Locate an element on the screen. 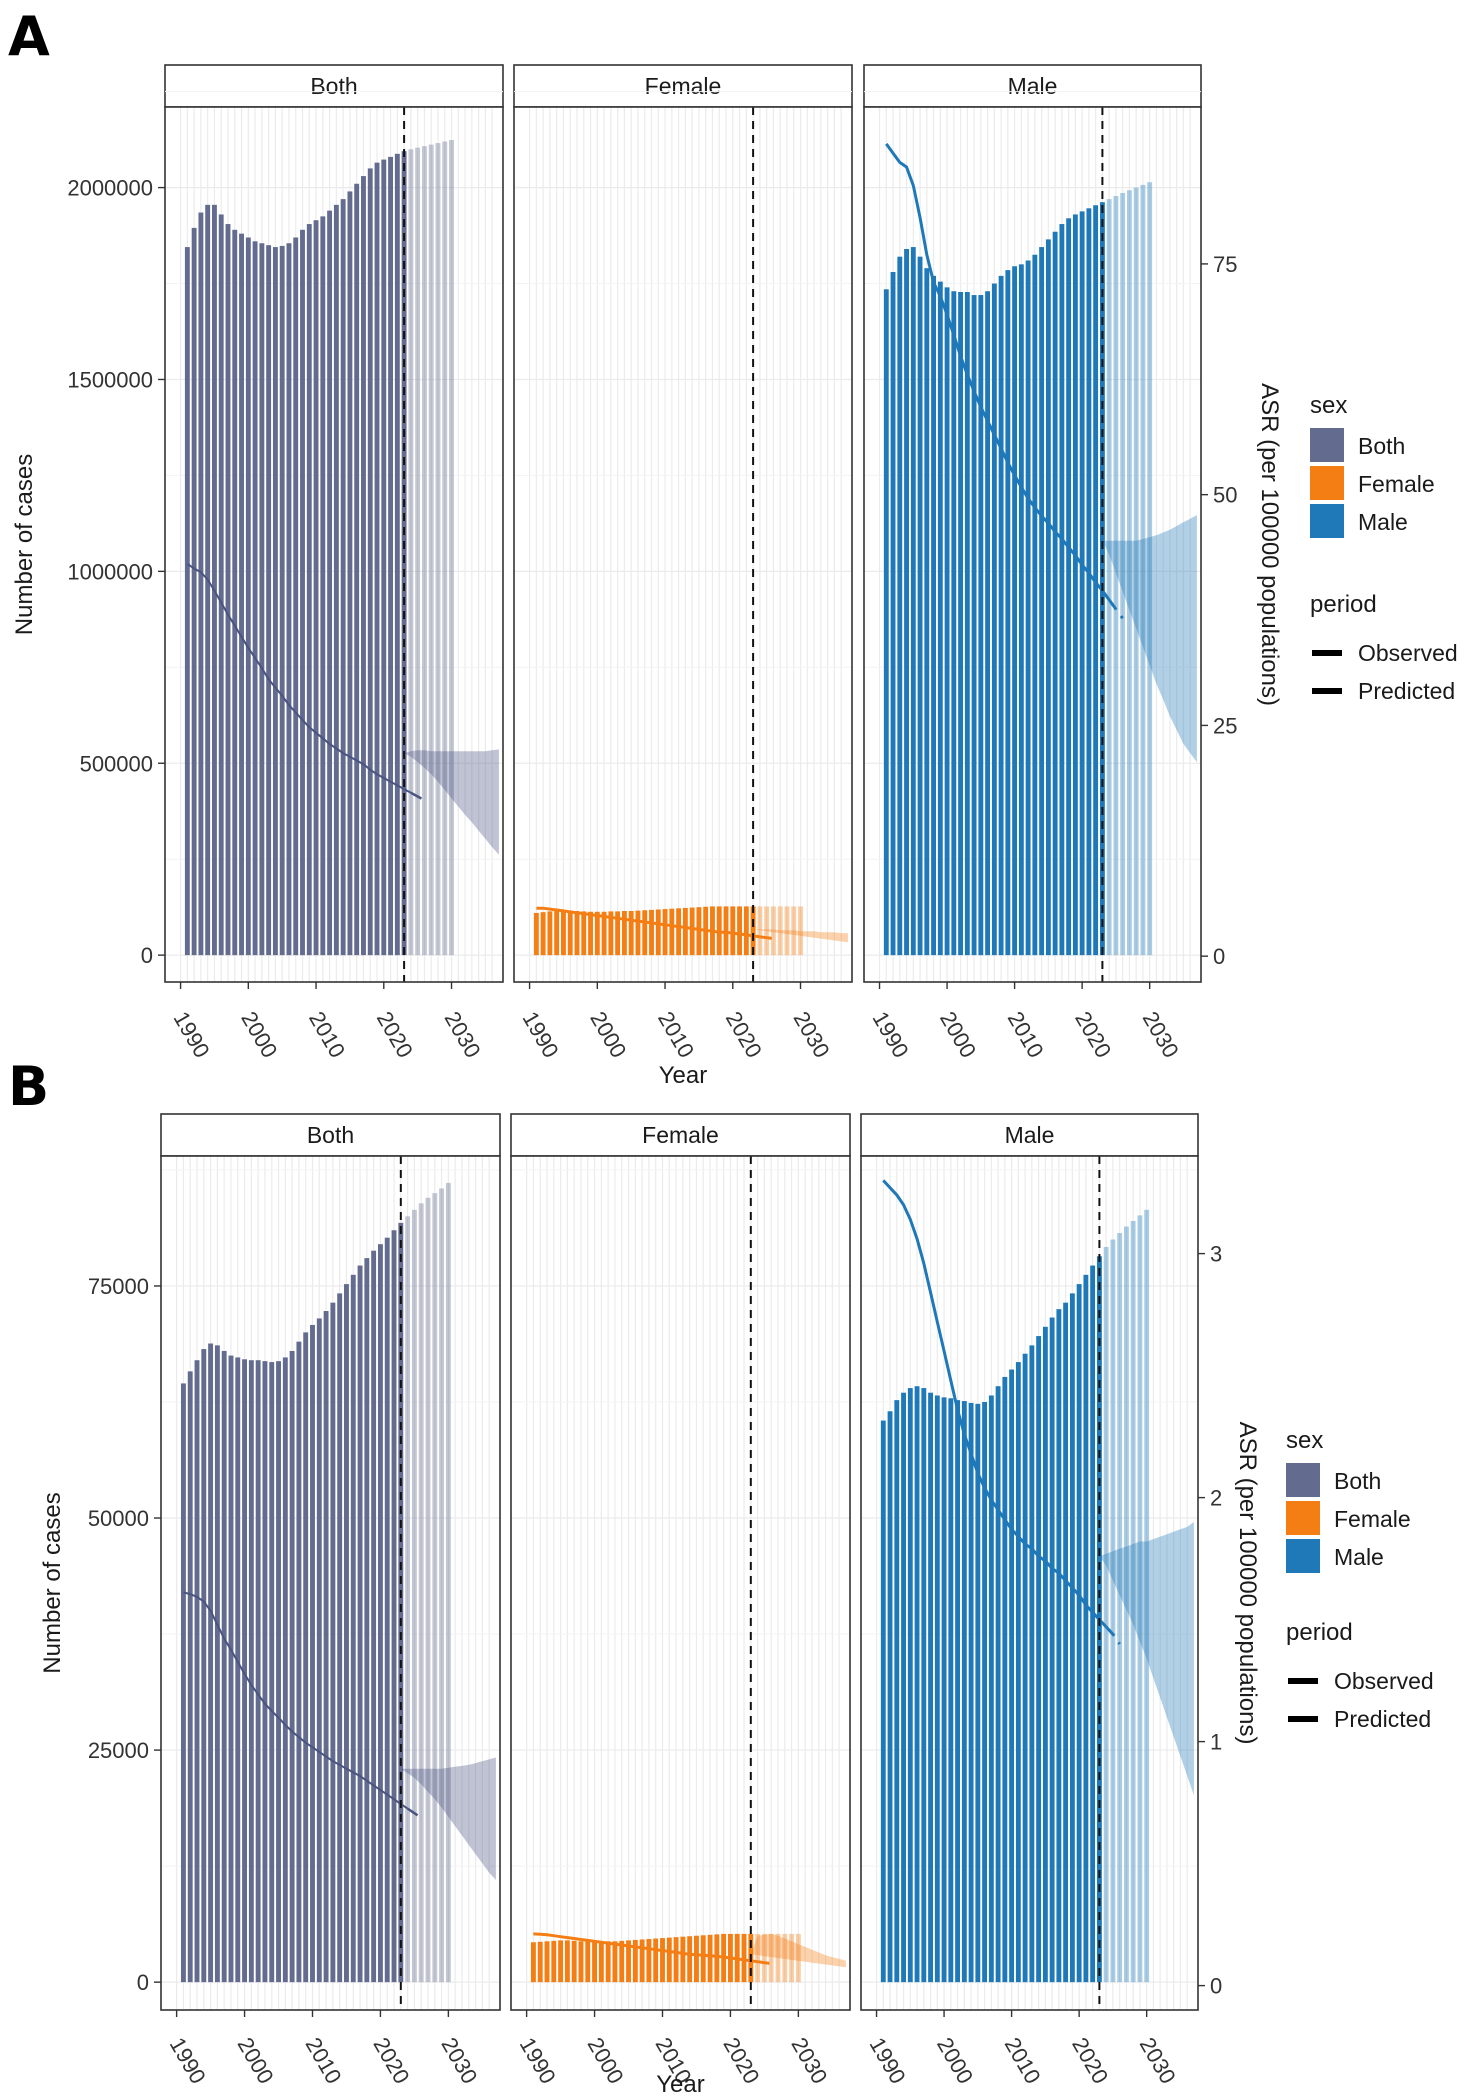 The width and height of the screenshot is (1477, 2100). y2-axis-title: ASR (per 100000 populations) is located at coordinates (1247, 1583).